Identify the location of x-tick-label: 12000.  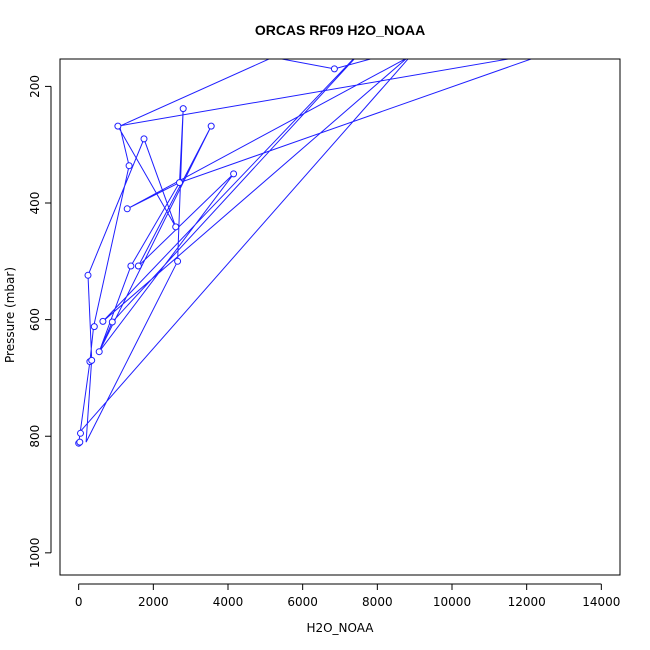
(527, 602).